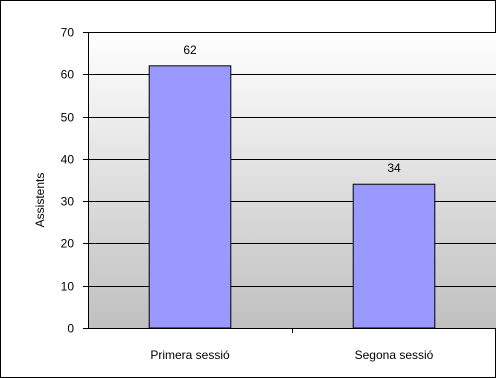  What do you see at coordinates (68, 287) in the screenshot?
I see `y-tick-label: 10` at bounding box center [68, 287].